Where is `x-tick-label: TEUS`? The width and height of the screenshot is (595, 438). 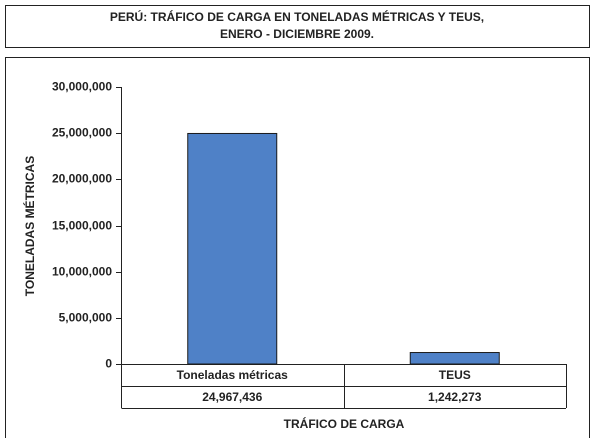
x-tick-label: TEUS is located at coordinates (455, 375).